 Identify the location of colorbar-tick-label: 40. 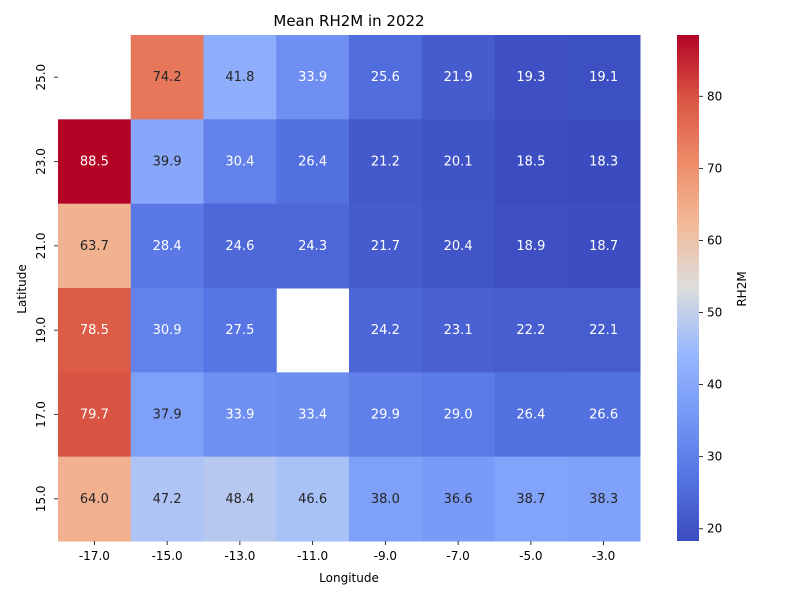
(714, 385).